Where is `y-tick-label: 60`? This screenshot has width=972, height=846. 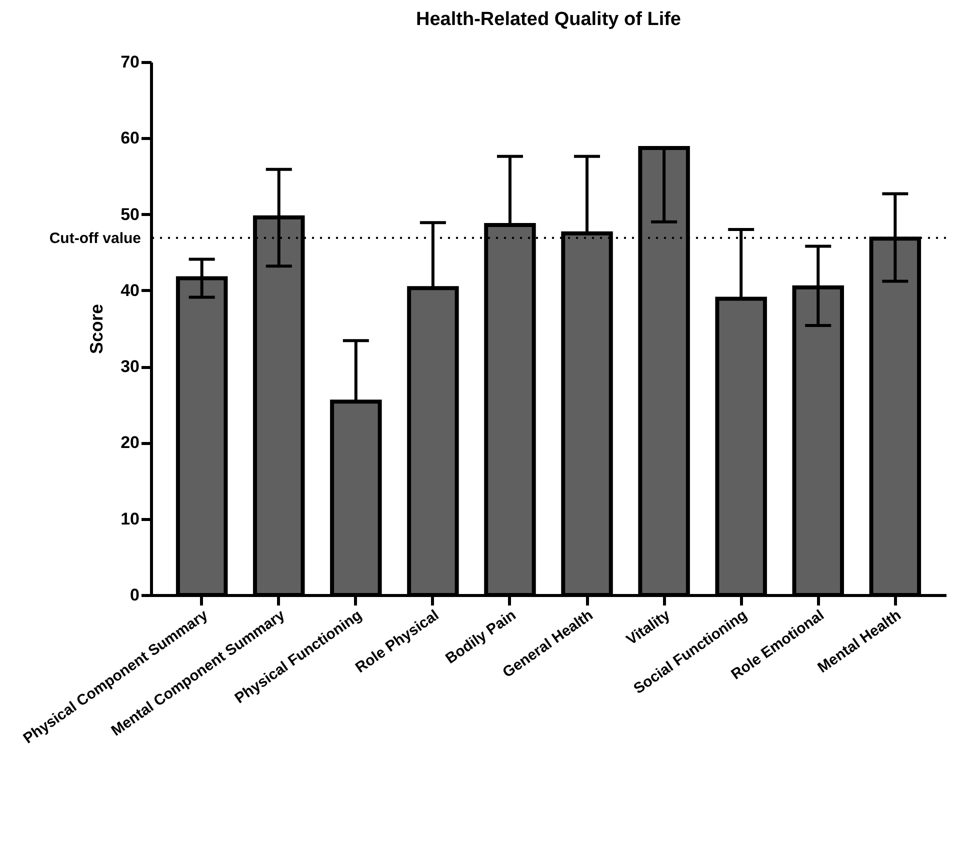
y-tick-label: 60 is located at coordinates (130, 138).